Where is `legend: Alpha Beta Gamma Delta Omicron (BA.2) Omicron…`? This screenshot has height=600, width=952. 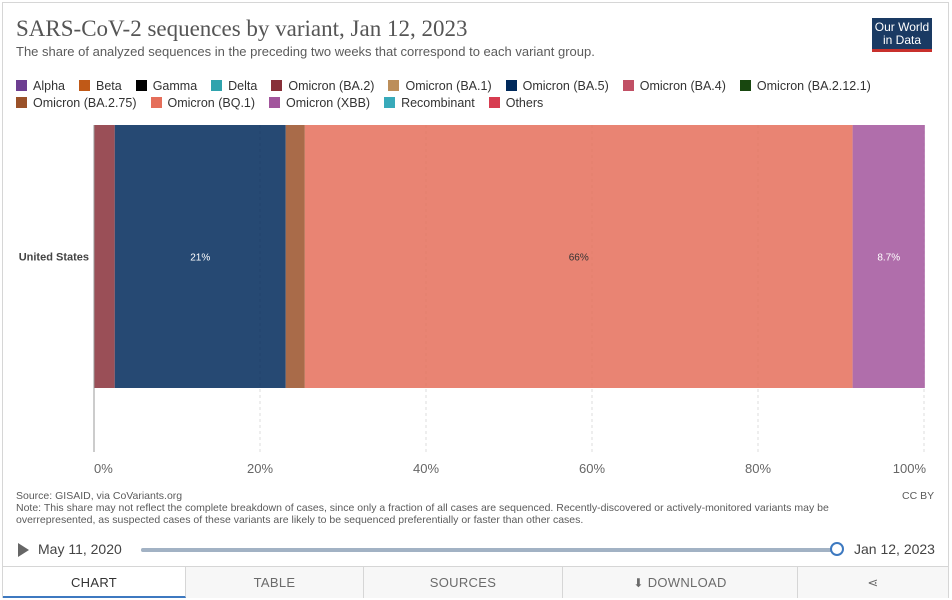
legend: Alpha Beta Gamma Delta Omicron (BA.2) Omicron… is located at coordinates (466, 94).